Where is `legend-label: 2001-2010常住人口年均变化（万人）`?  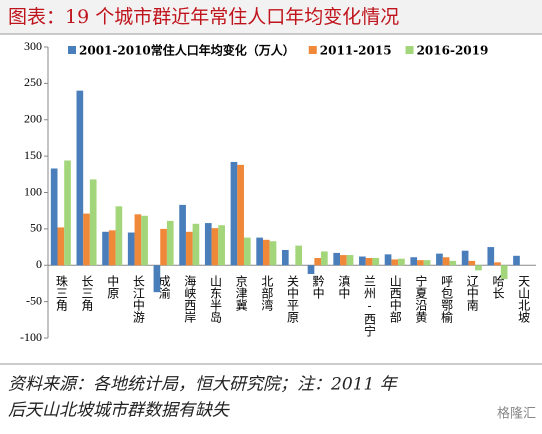 legend-label: 2001-2010常住人口年均变化（万人） is located at coordinates (187, 50).